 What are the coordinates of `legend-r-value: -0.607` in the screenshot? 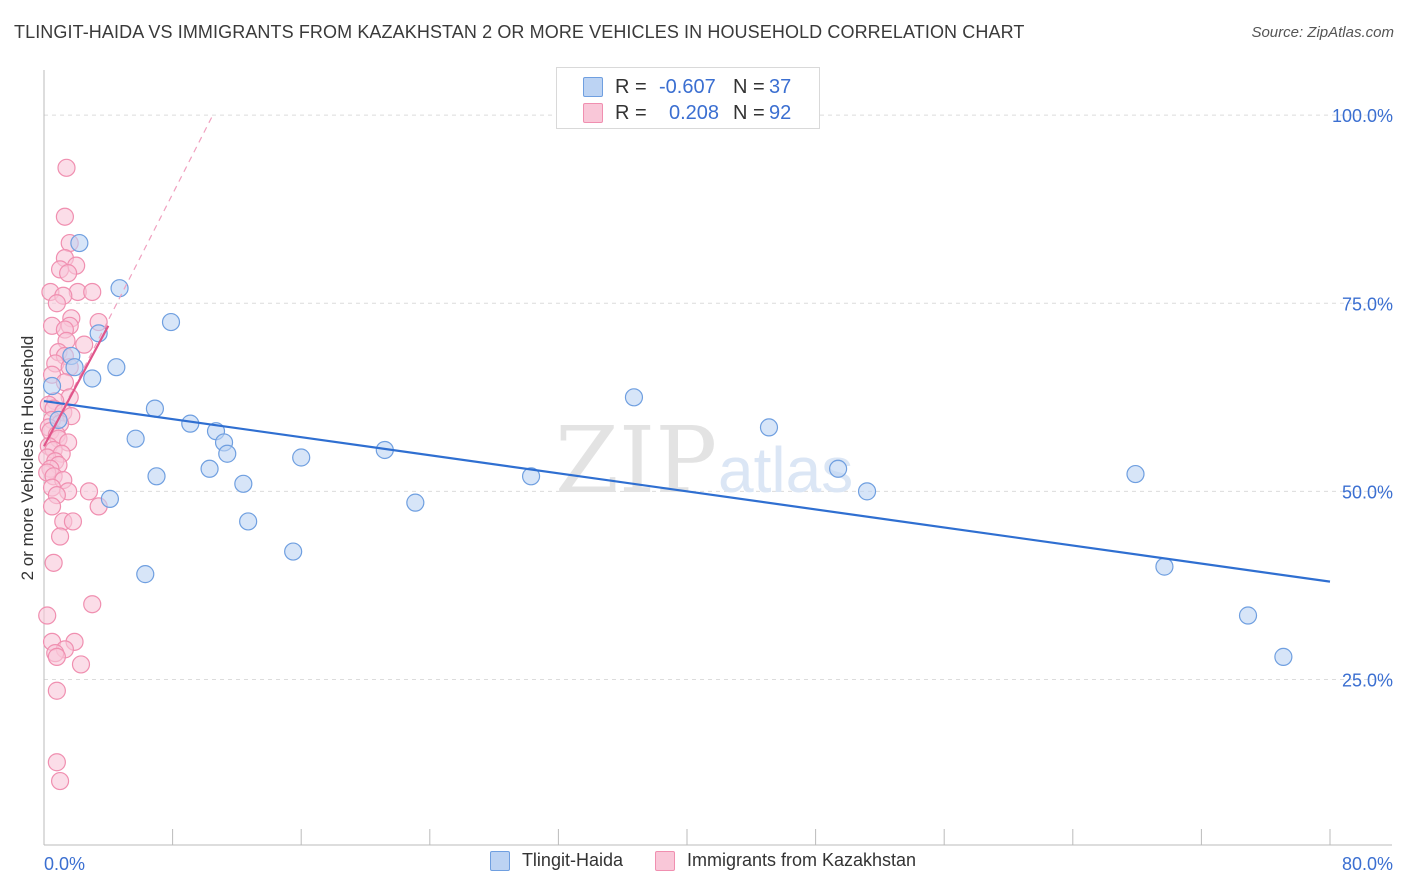 It's located at (687, 86).